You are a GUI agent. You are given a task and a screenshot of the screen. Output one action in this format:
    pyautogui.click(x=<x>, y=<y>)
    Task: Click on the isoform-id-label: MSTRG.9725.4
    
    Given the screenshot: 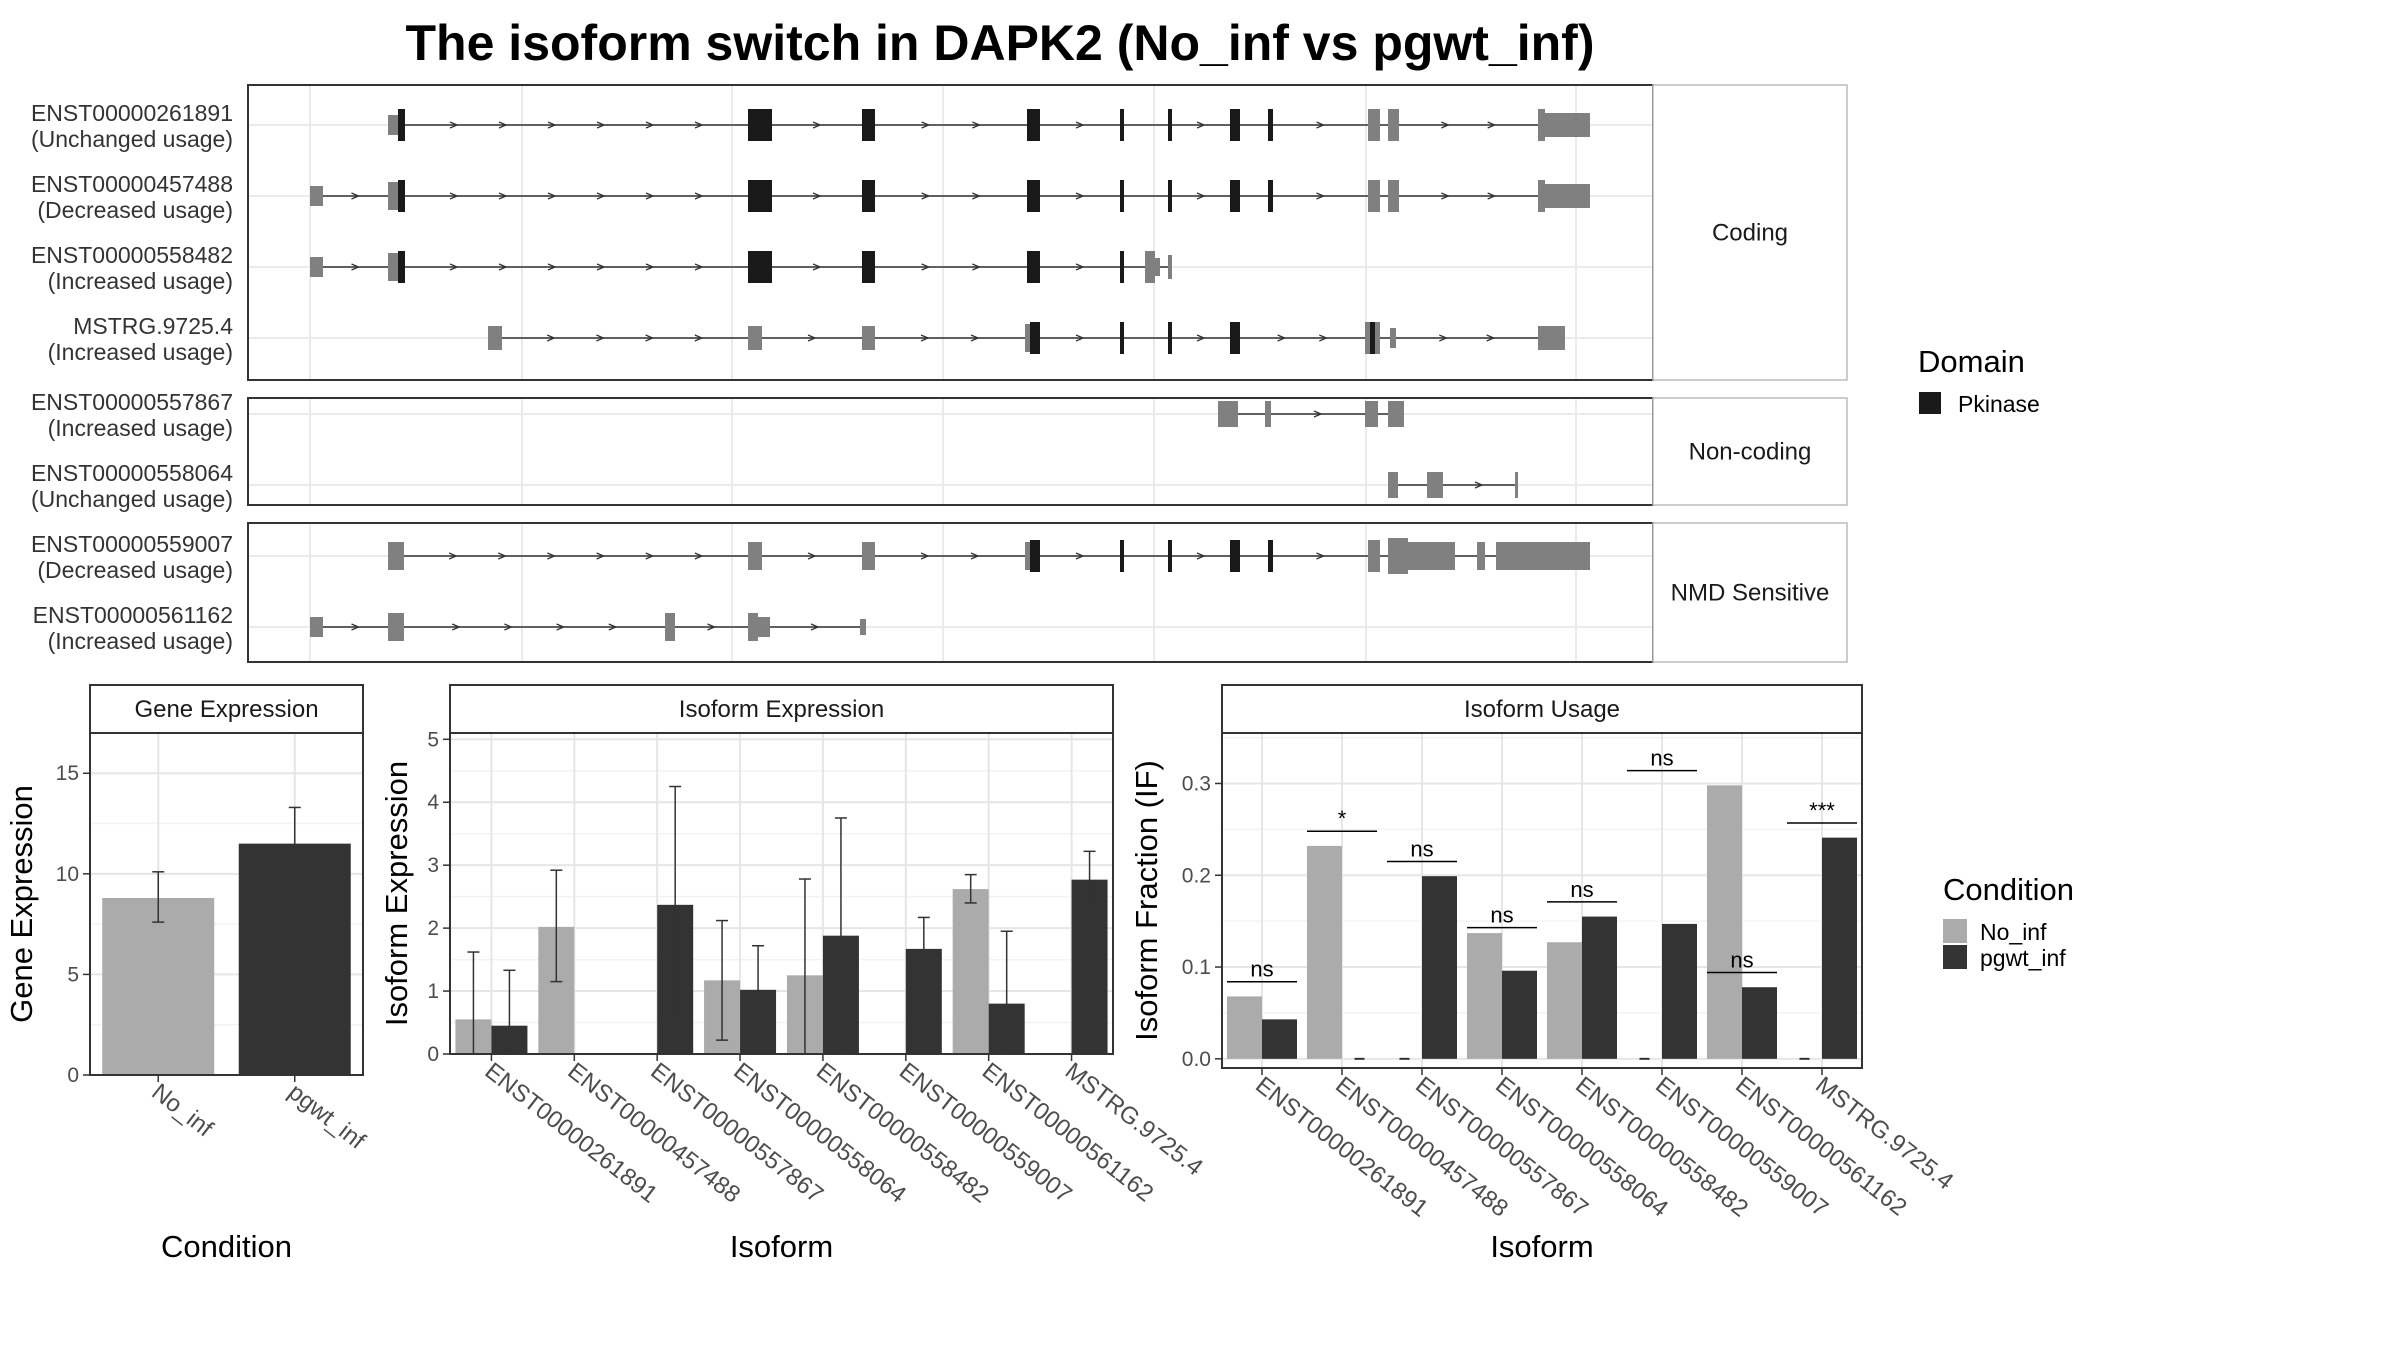 What is the action you would take?
    pyautogui.click(x=153, y=326)
    